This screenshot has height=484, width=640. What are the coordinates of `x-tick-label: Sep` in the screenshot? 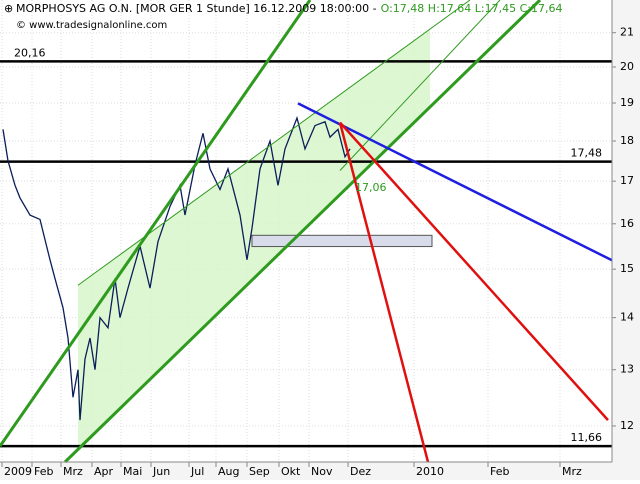 It's located at (259, 471).